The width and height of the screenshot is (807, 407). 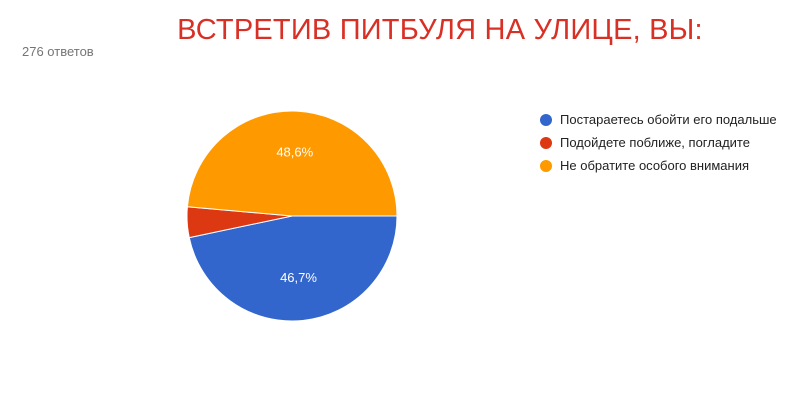 I want to click on legend-label-1: Подойдете поближе, погладите, so click(x=655, y=142).